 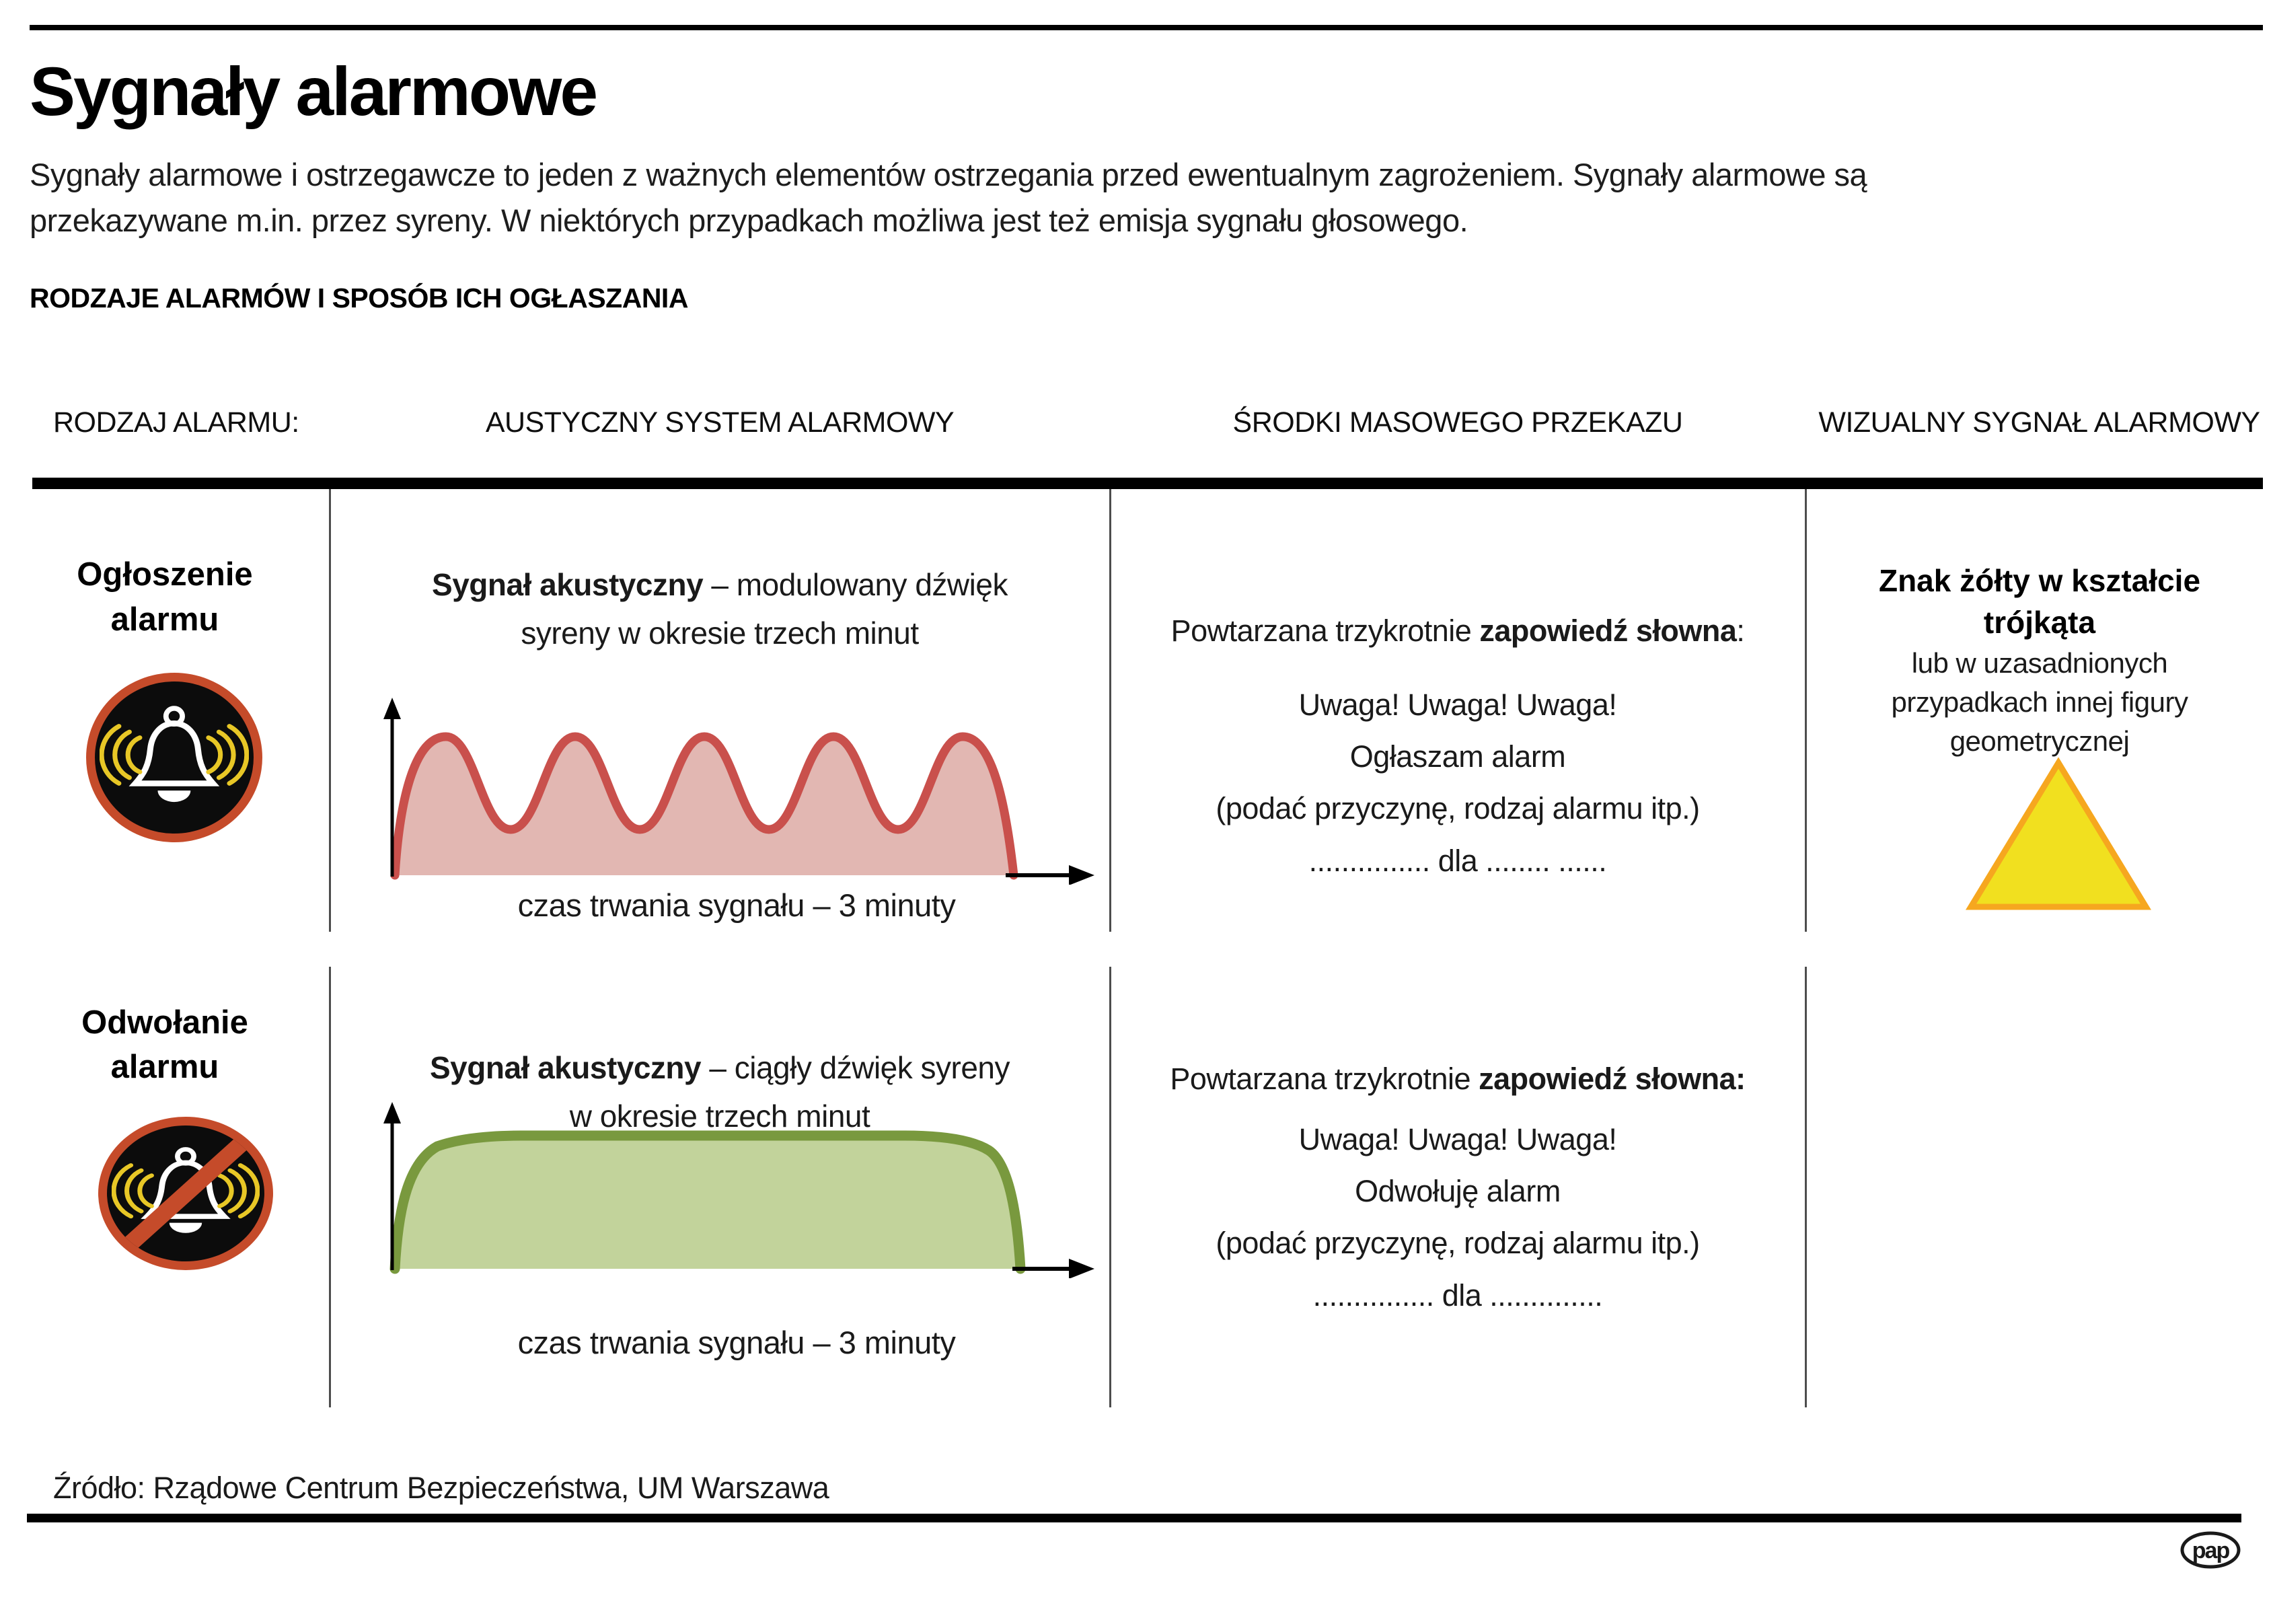 What do you see at coordinates (165, 1022) in the screenshot?
I see `row2-type-label-line1: Odwołanie` at bounding box center [165, 1022].